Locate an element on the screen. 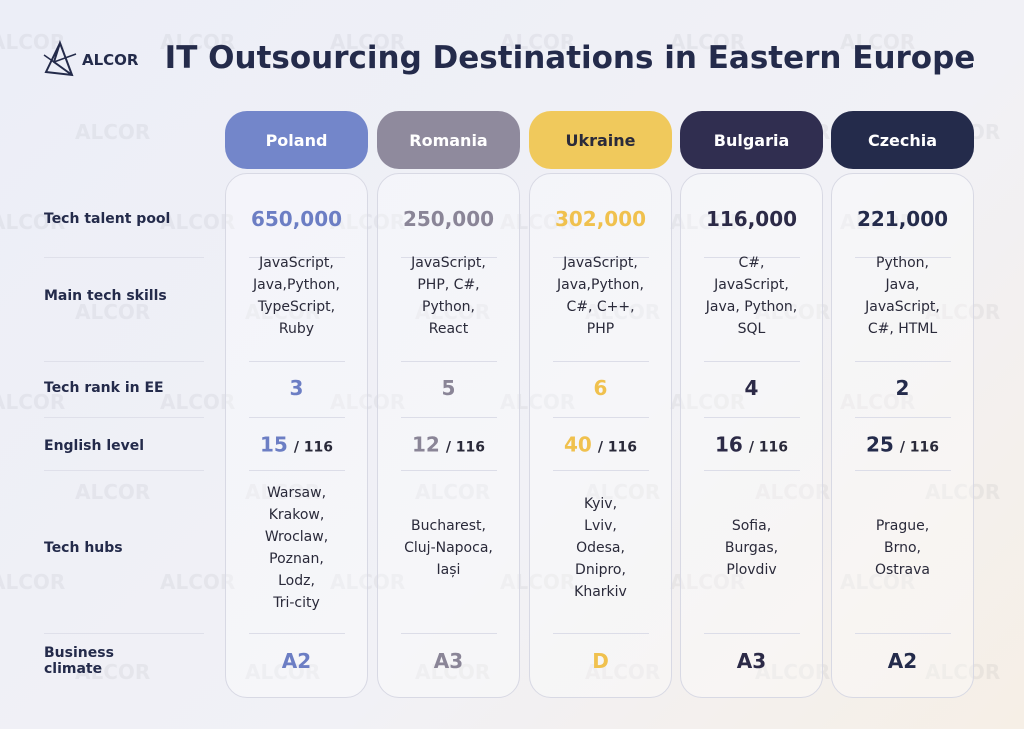 Image resolution: width=1024 pixels, height=729 pixels. tech-hubs: Bucharest, Cluj-Napoca, Iași is located at coordinates (448, 548).